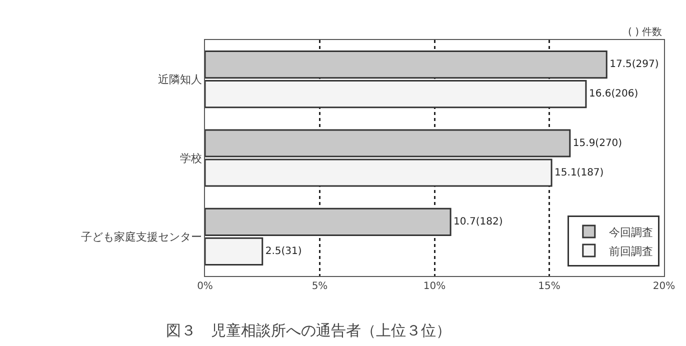 This screenshot has width=686, height=346. Describe the element at coordinates (630, 251) in the screenshot. I see `legend-label: 前回調査` at that location.